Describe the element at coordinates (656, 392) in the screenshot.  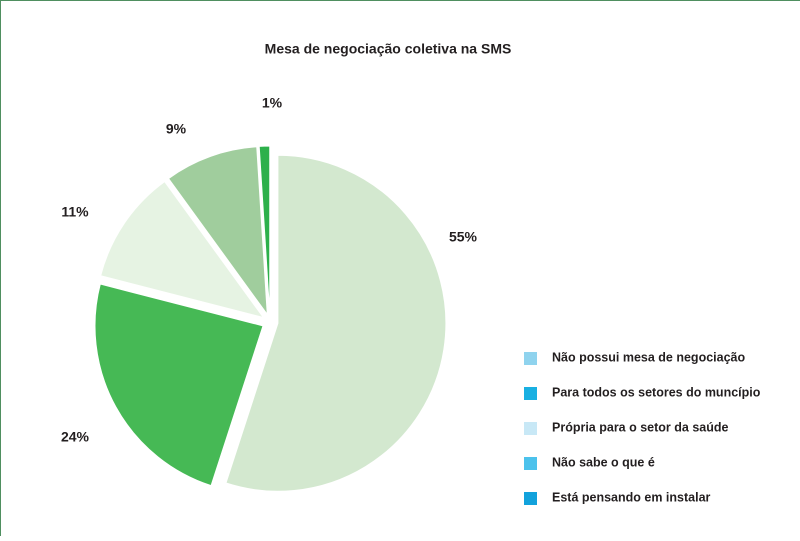
I see `legend-label: Para todos os setores do muncípio` at that location.